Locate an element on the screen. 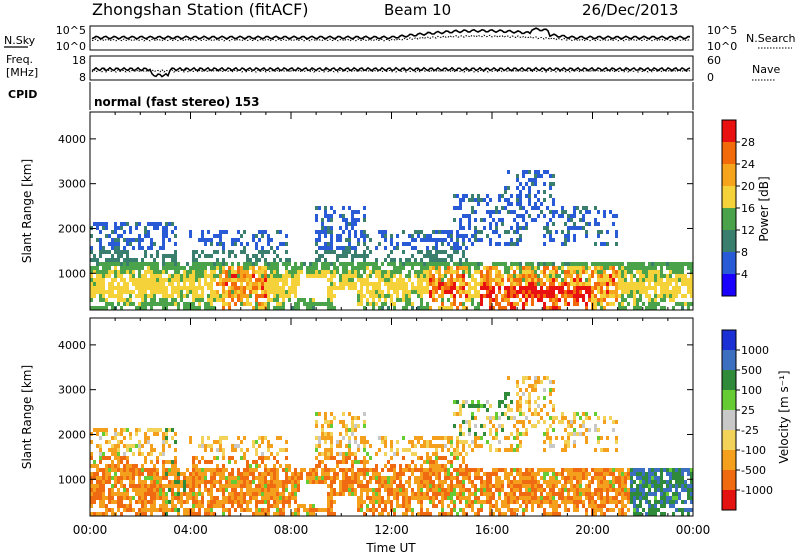  cpid-panel: CPID normal (fast stereo) 153 is located at coordinates (351, 96).